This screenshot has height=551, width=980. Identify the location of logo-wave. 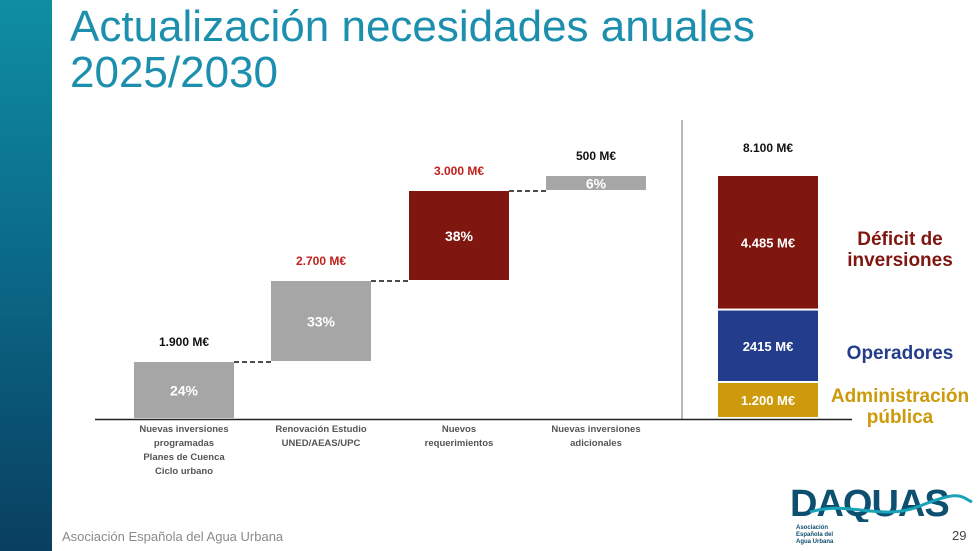
(891, 504).